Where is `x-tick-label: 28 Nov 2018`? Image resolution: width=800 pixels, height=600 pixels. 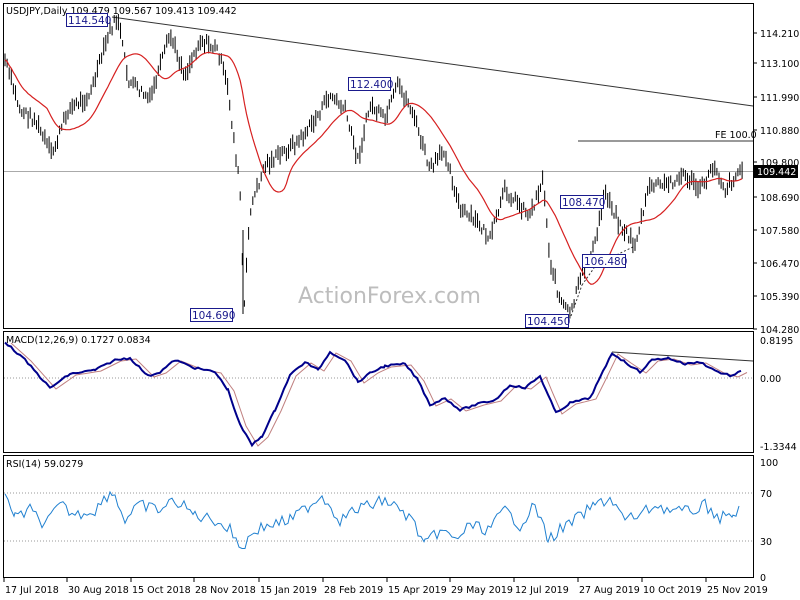
x-tick-label: 28 Nov 2018 is located at coordinates (225, 590).